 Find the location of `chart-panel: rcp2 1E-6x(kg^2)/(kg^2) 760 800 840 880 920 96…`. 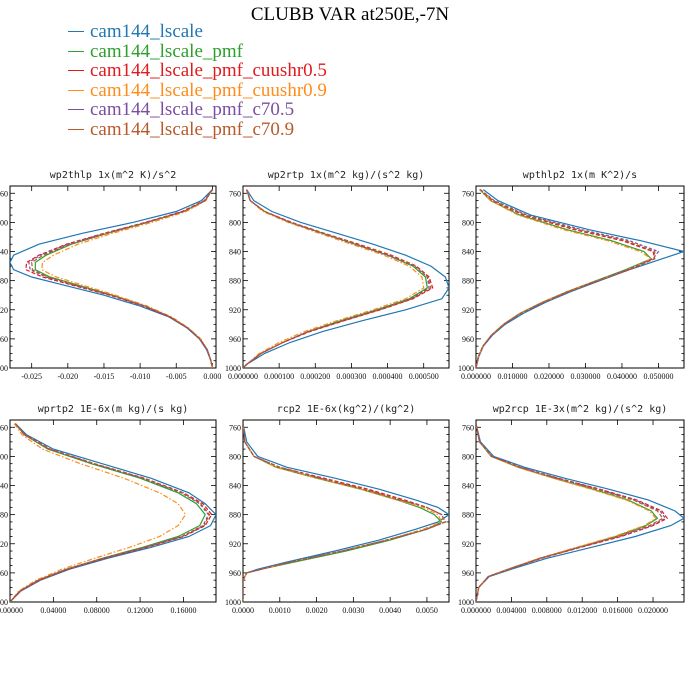

chart-panel: rcp2 1E-6x(kg^2)/(kg^2) 760 800 840 880 920 96… is located at coordinates (337, 509).